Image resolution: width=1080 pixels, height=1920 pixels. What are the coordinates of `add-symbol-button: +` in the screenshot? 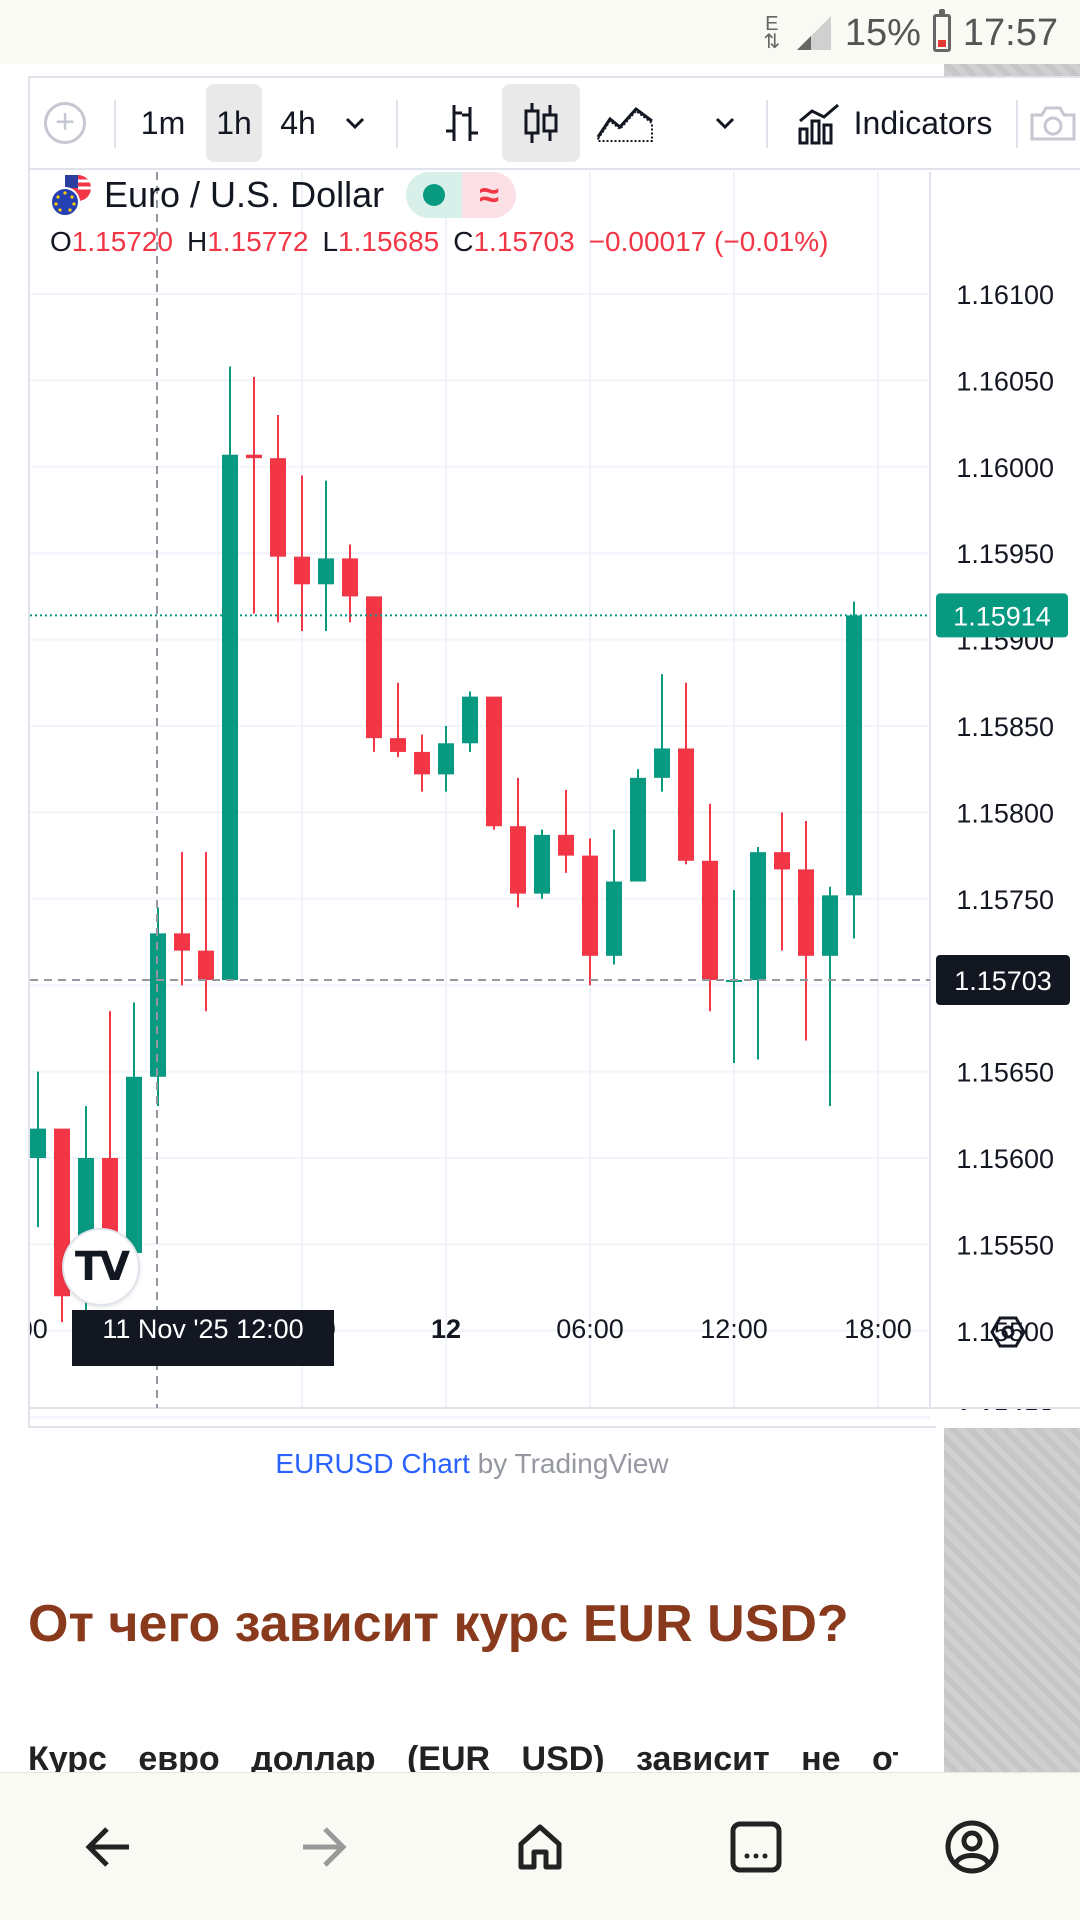 It's located at (65, 123).